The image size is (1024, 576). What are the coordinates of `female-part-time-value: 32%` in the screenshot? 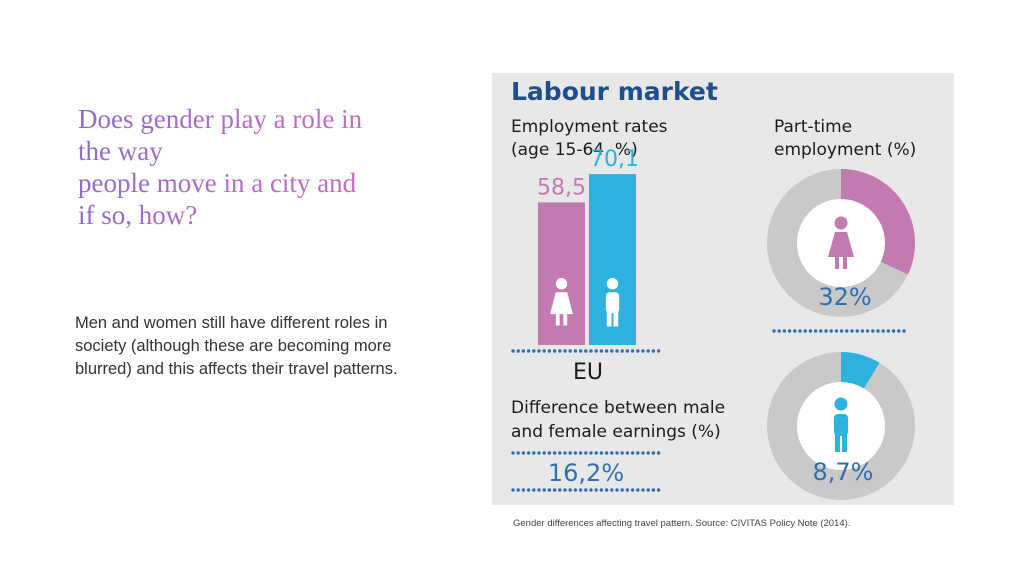 It's located at (844, 297).